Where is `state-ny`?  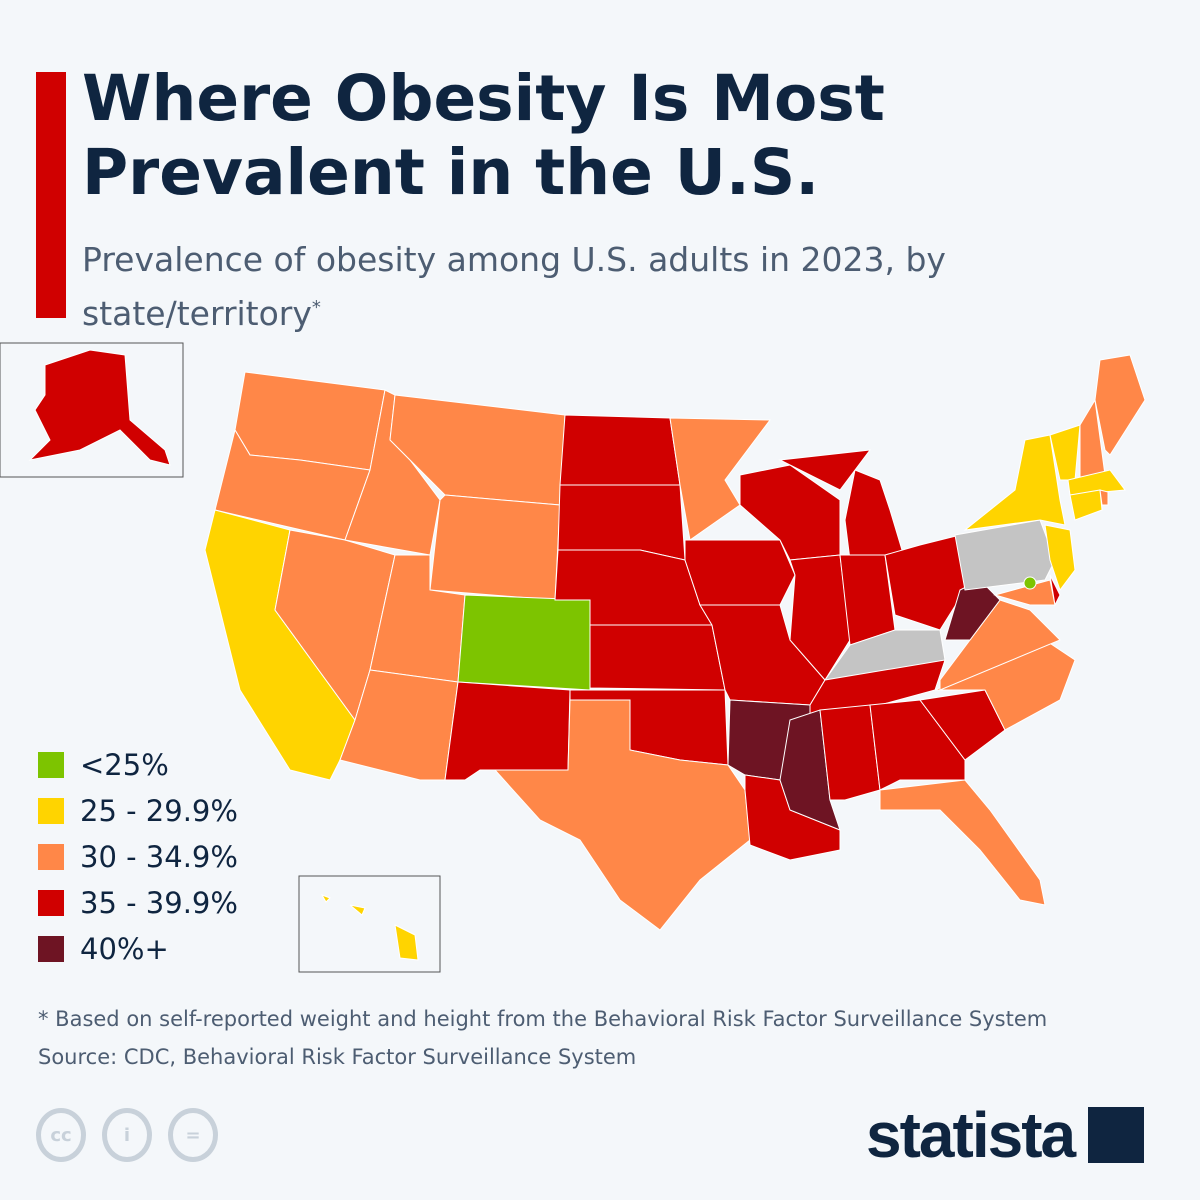 state-ny is located at coordinates (1014, 482).